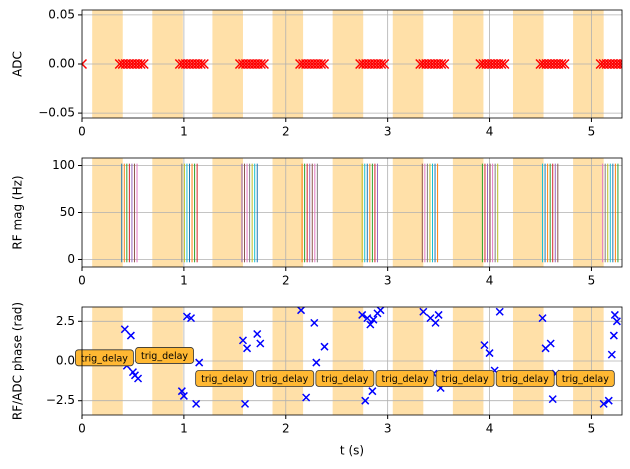  What do you see at coordinates (18, 361) in the screenshot?
I see `y-axis-label: RF/ADC phase (rad)` at bounding box center [18, 361].